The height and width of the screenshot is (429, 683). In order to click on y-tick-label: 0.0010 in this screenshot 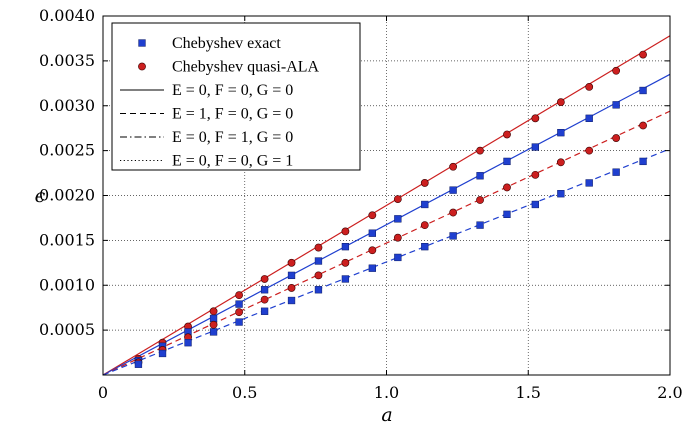, I will do `click(67, 284)`.